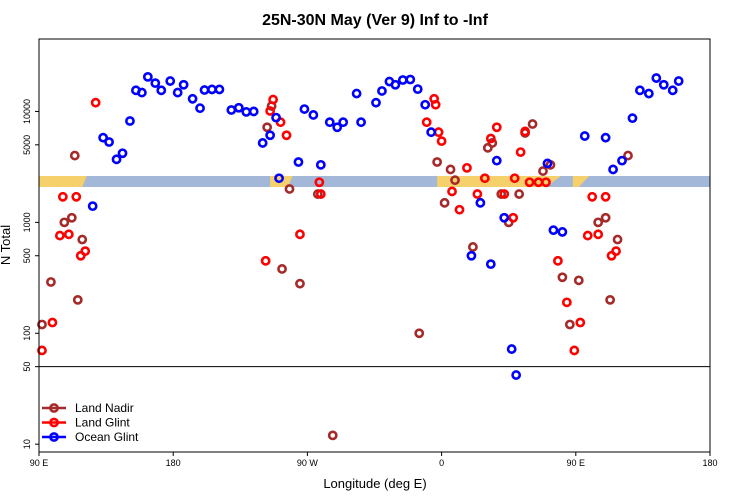 This screenshot has width=750, height=500. I want to click on ocean-band, so click(374, 181).